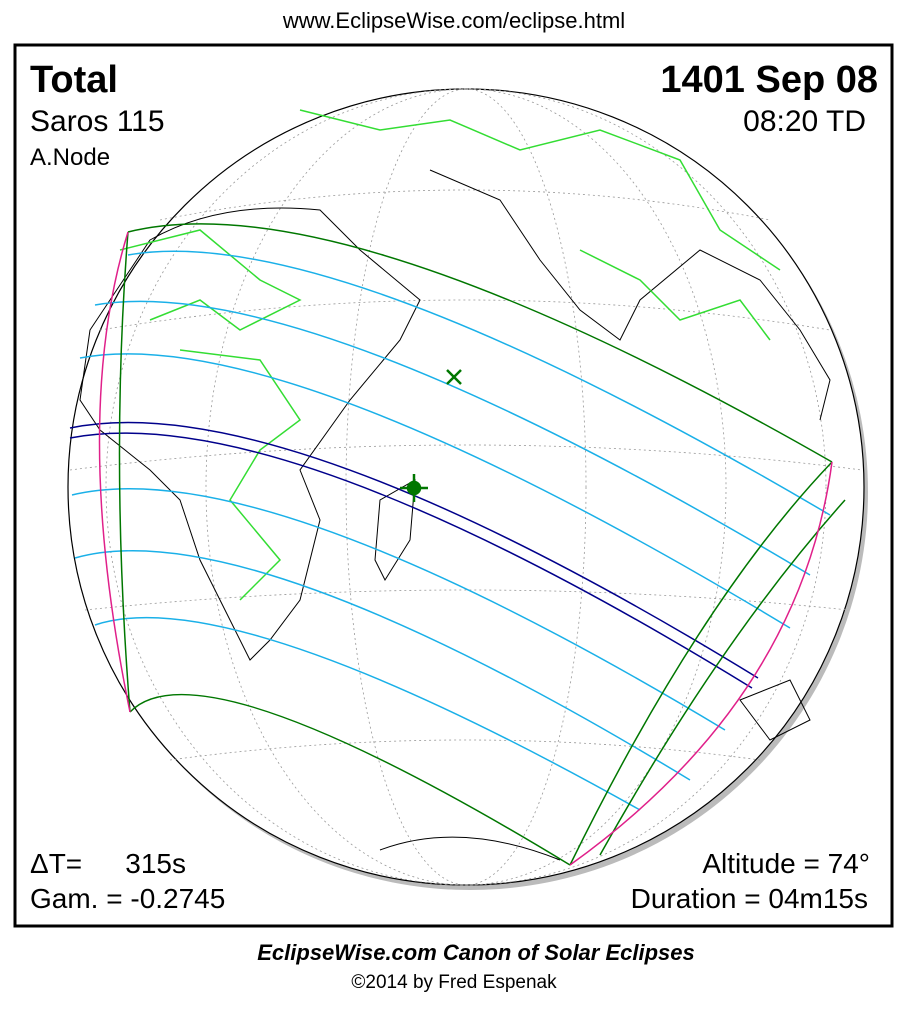  Describe the element at coordinates (749, 898) in the screenshot. I see `duration: Duration = 04m15s` at that location.